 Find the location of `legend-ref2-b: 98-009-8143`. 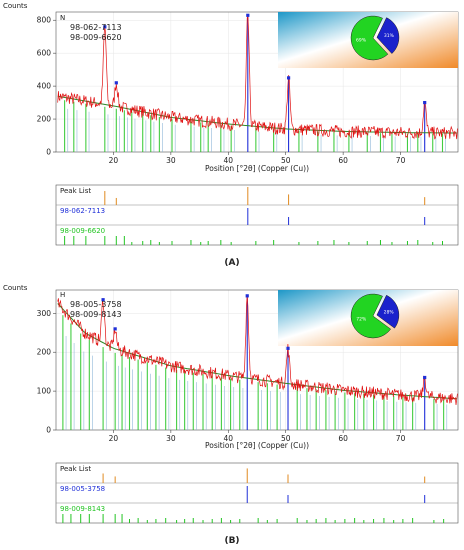

legend-ref2-b: 98-009-8143 is located at coordinates (96, 314).